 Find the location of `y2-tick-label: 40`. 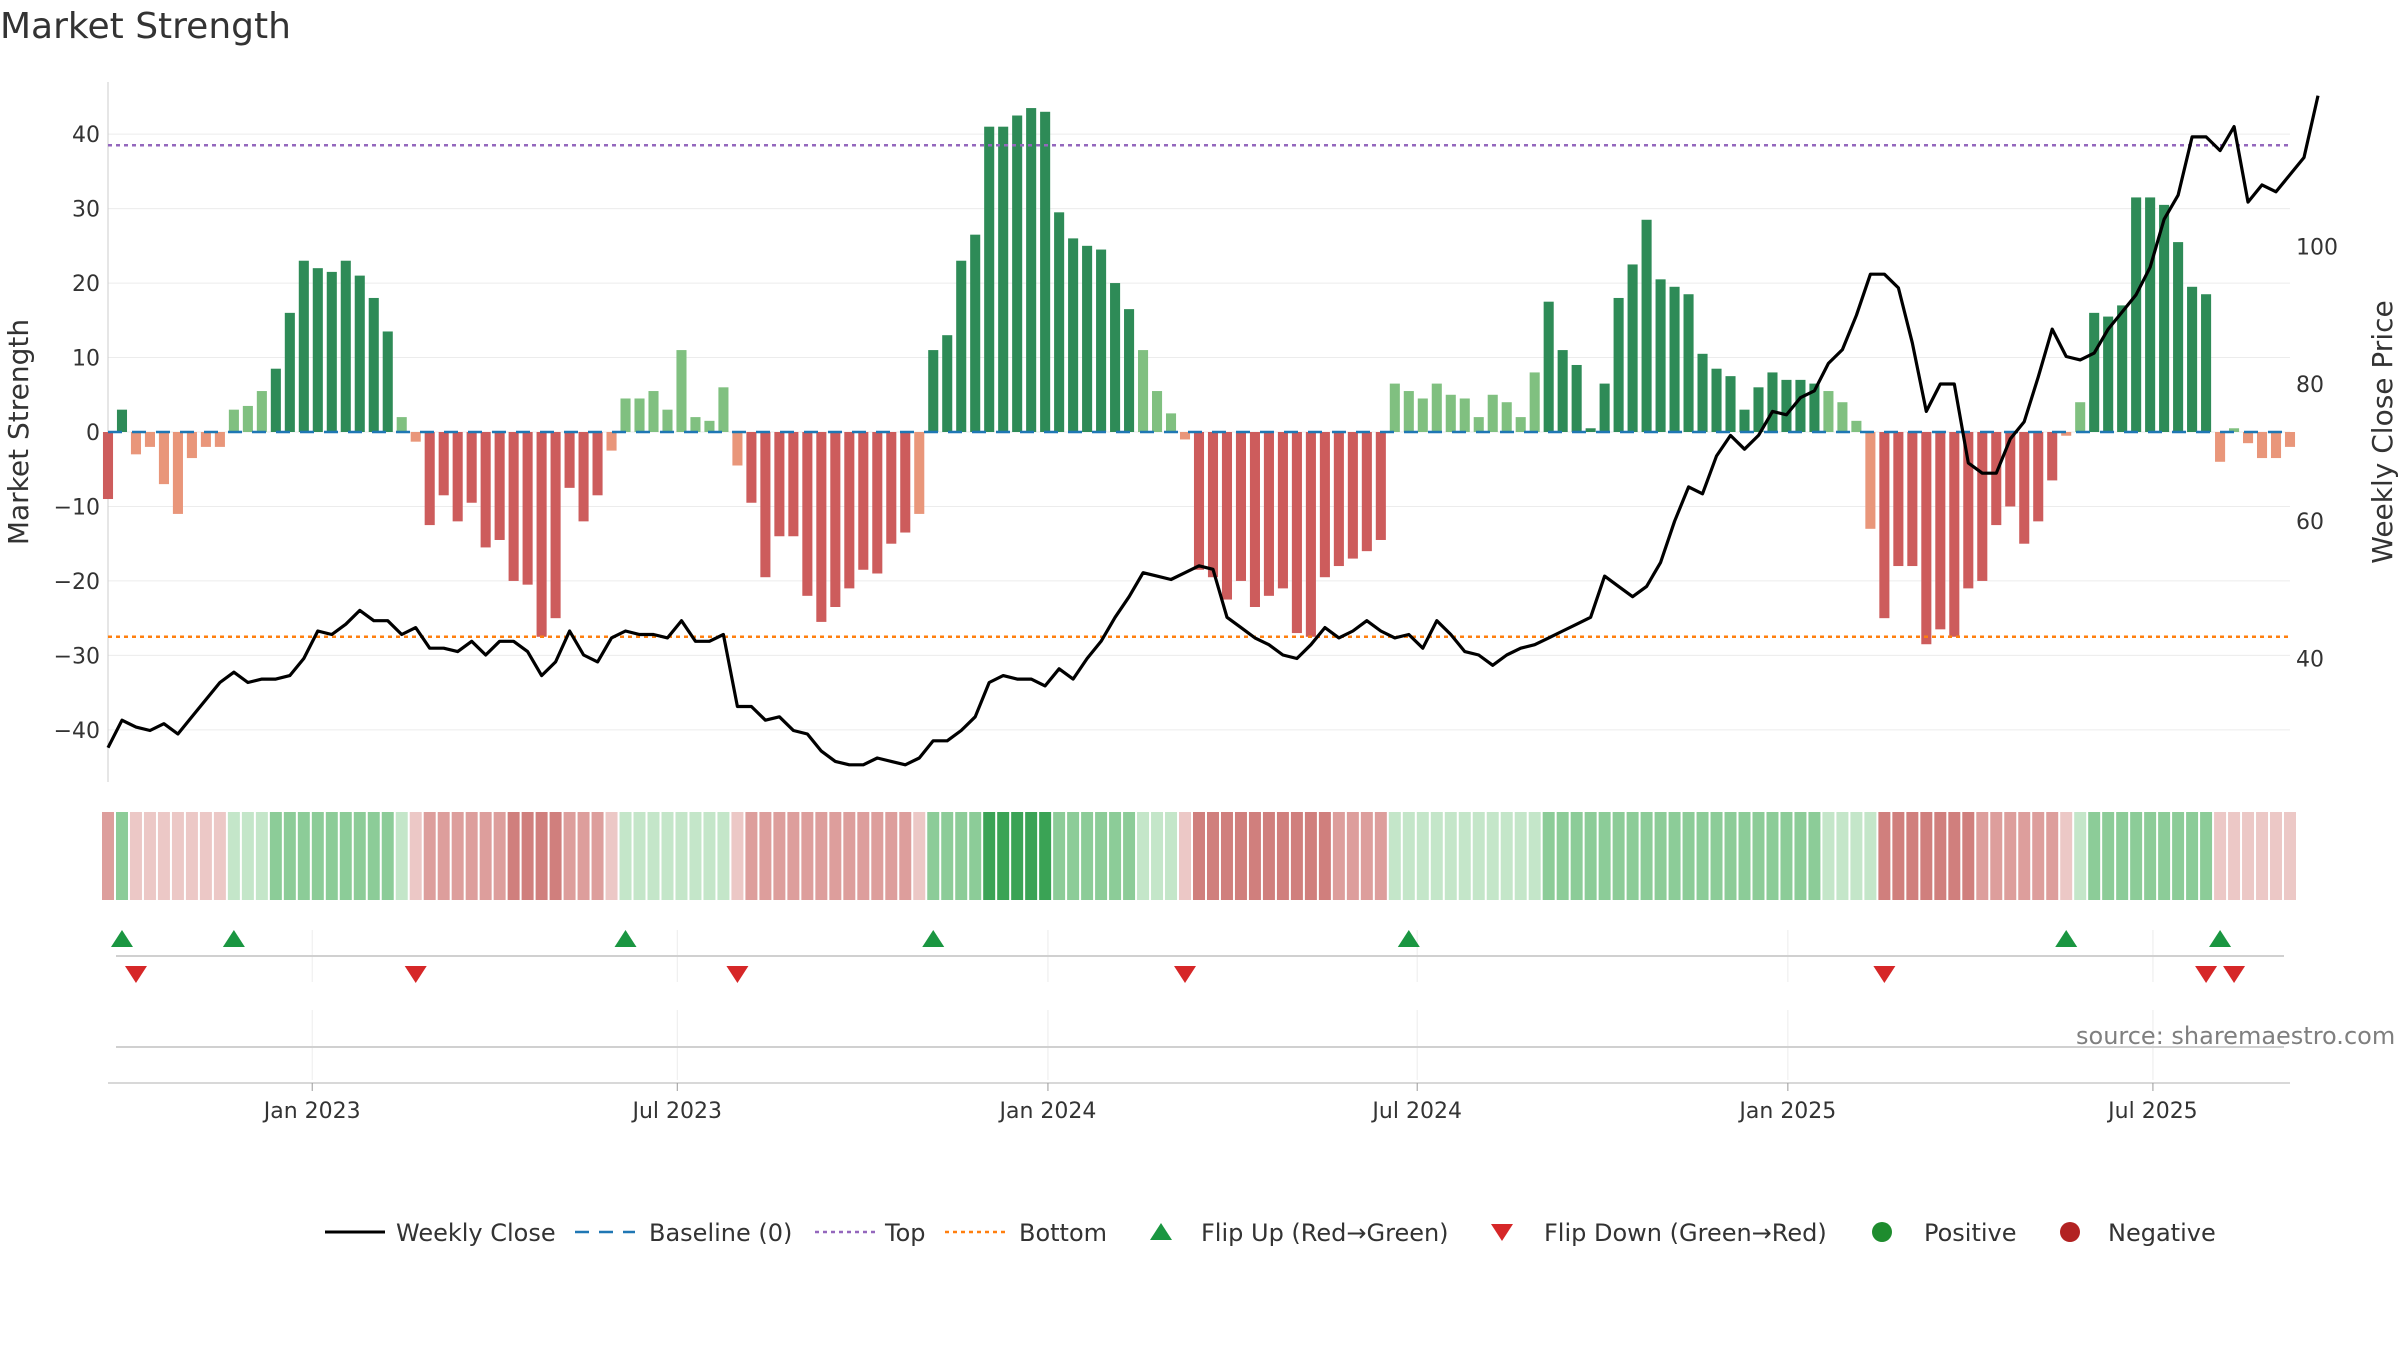

y2-tick-label: 40 is located at coordinates (2310, 659).